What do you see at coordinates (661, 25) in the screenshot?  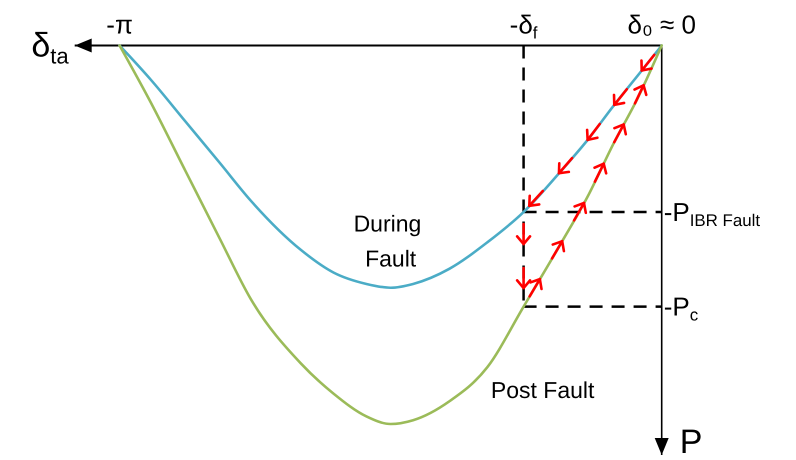 I see `x-tick-label: δ₀ ≈ 0` at bounding box center [661, 25].